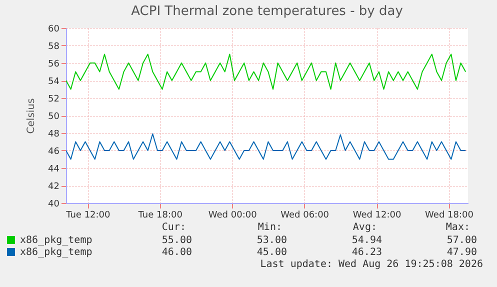 This screenshot has height=287, width=497. What do you see at coordinates (367, 252) in the screenshot?
I see `text: 46.23` at bounding box center [367, 252].